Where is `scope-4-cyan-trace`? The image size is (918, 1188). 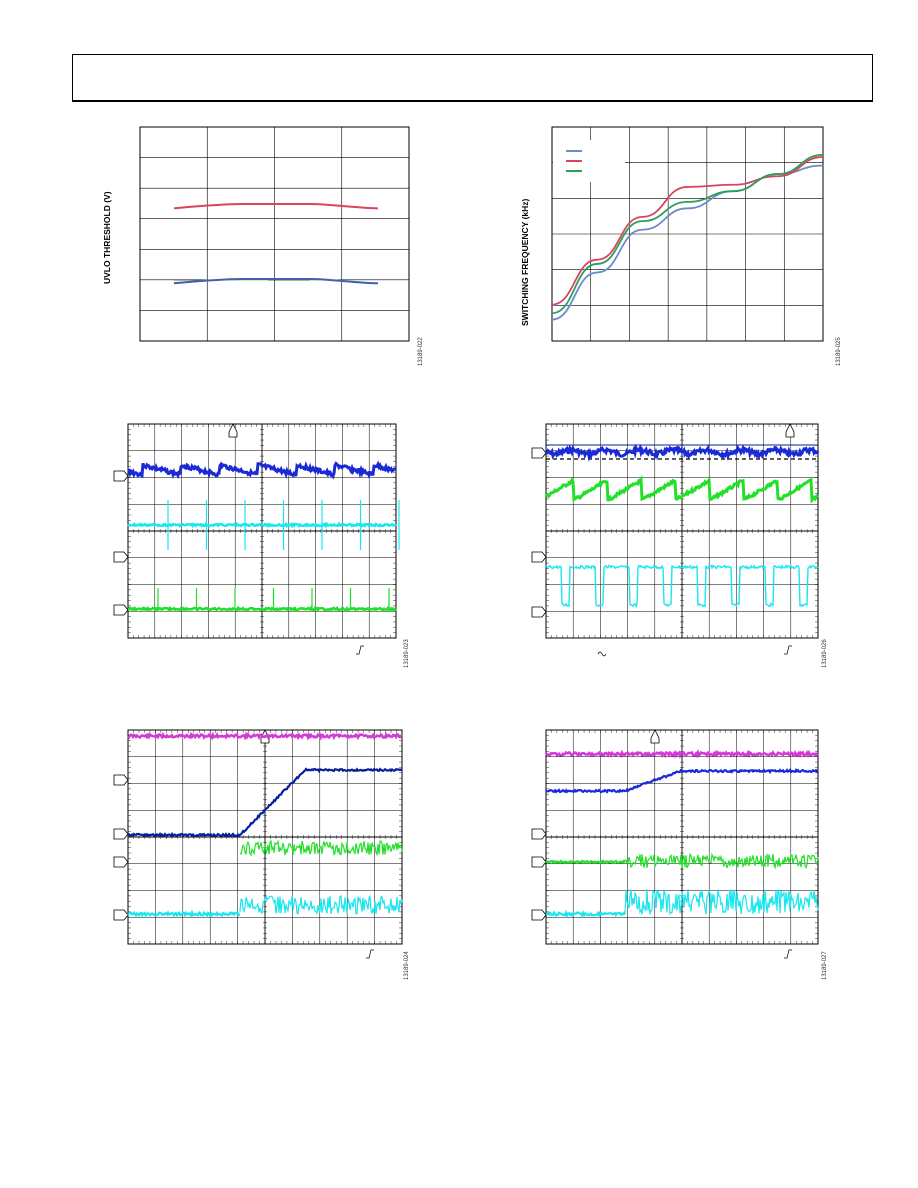 scope-4-cyan-trace is located at coordinates (585, 914).